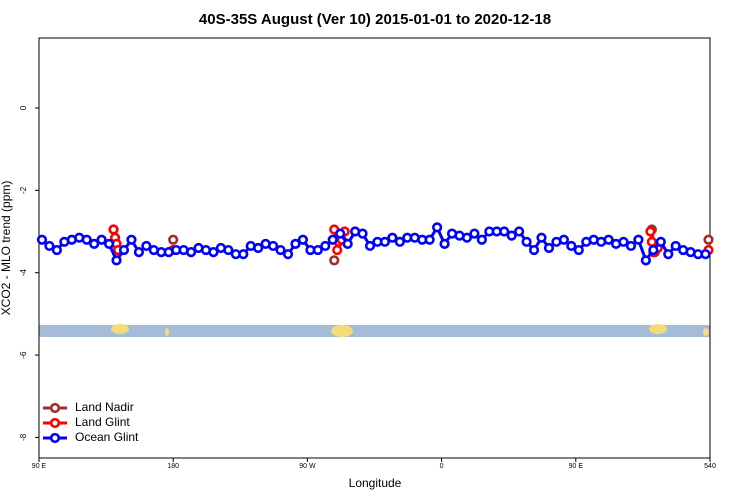 This screenshot has width=750, height=500. Describe the element at coordinates (710, 466) in the screenshot. I see `x-tick-label: 540` at that location.